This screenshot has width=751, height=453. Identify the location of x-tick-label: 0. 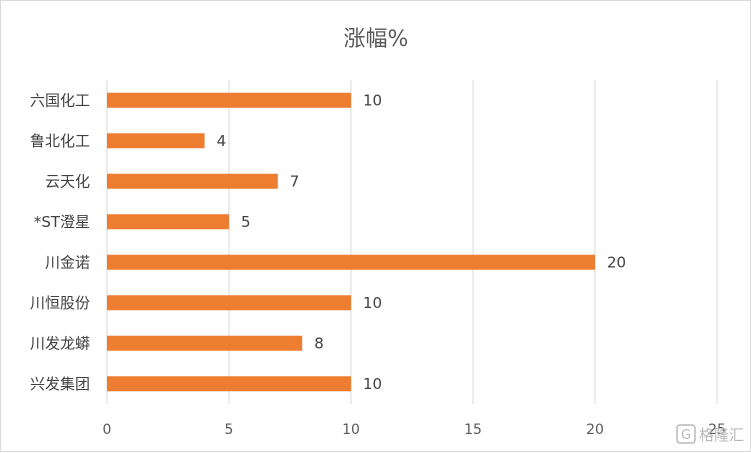
(107, 430).